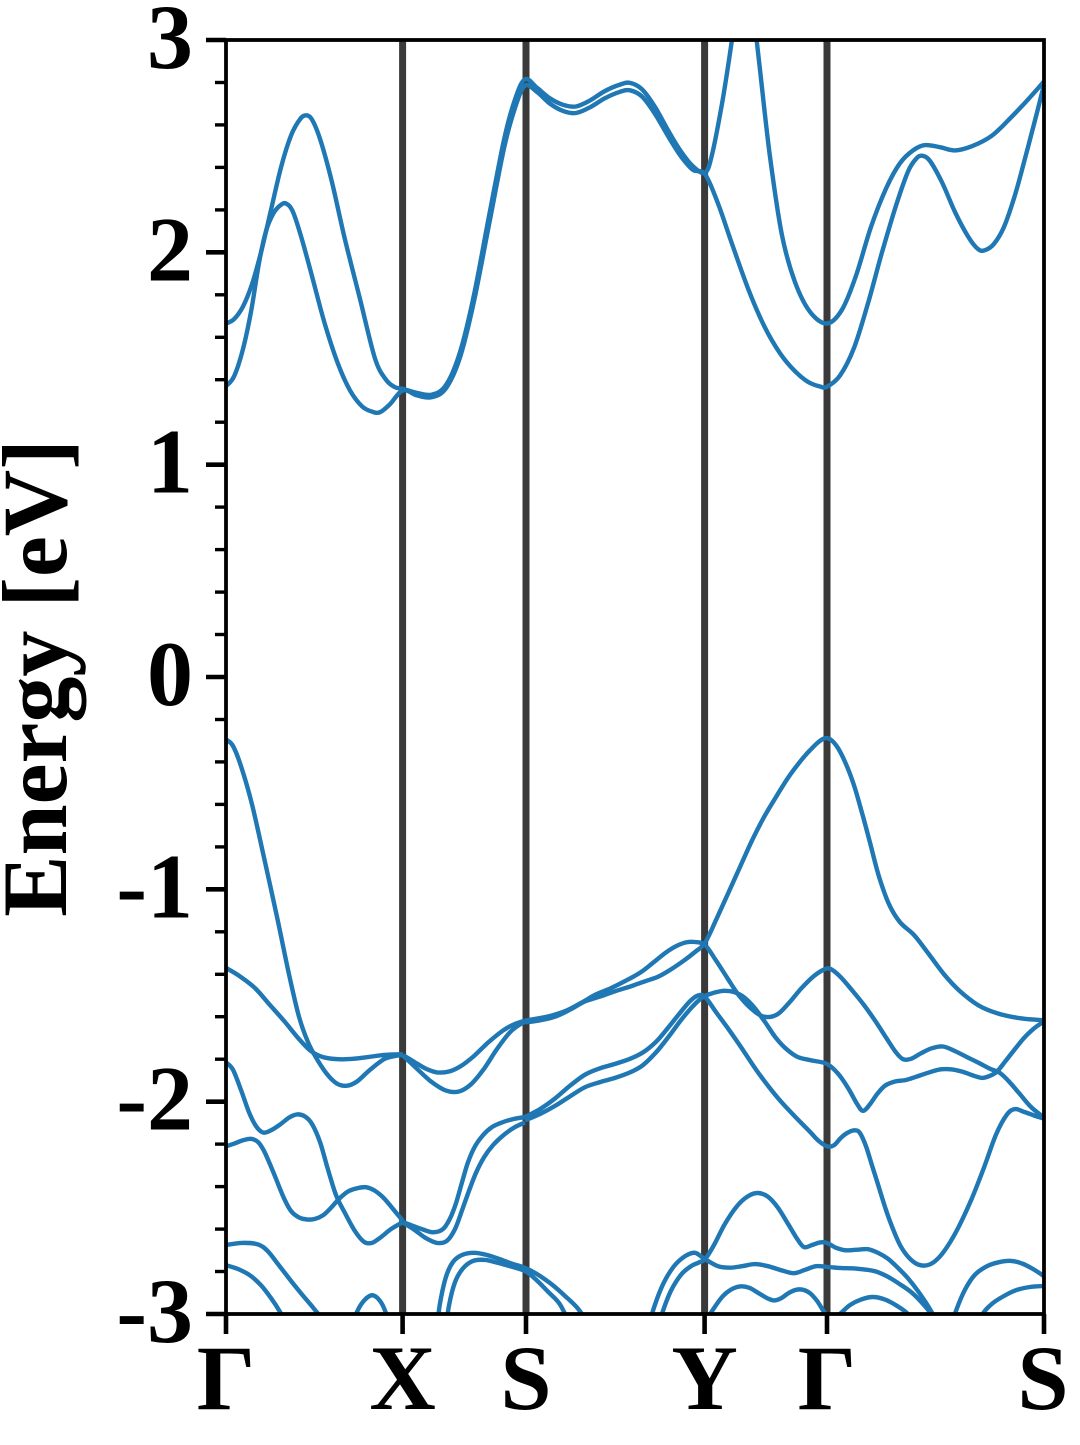 The height and width of the screenshot is (1445, 1080). Describe the element at coordinates (154, 1099) in the screenshot. I see `svg-text: -2` at that location.